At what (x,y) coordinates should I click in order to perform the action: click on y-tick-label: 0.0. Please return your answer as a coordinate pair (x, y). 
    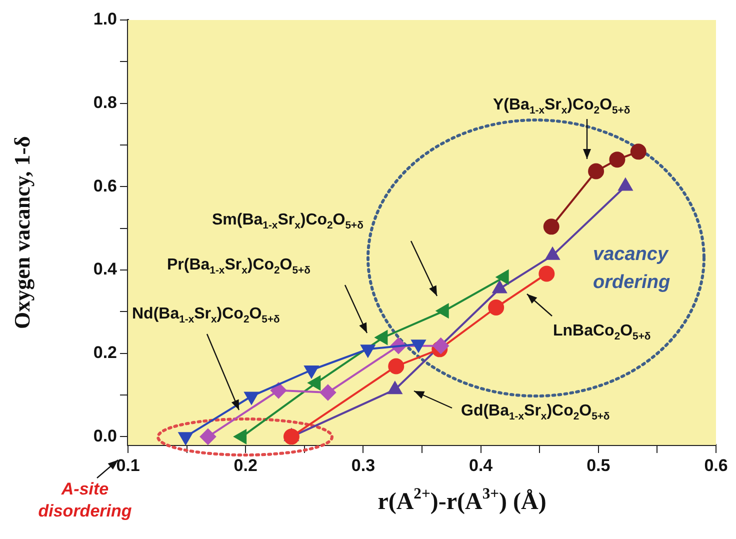
    Looking at the image, I should click on (105, 436).